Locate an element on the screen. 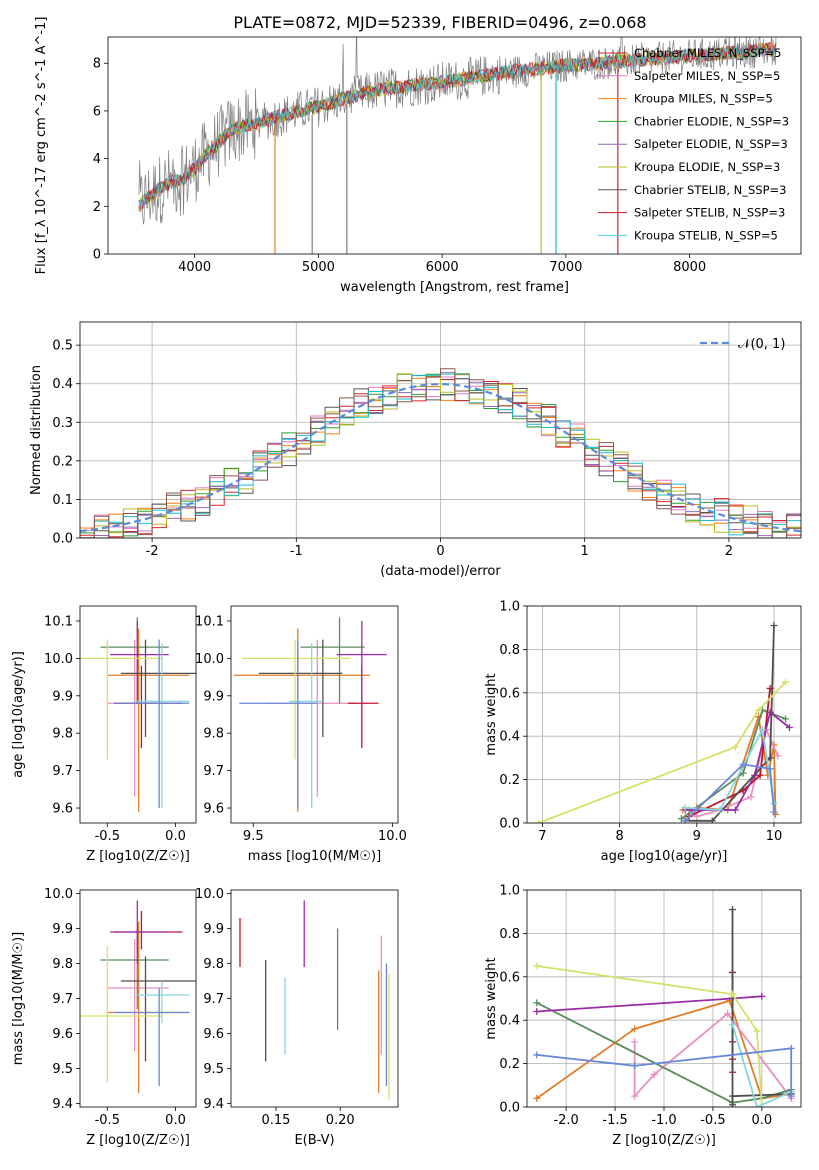 This screenshot has width=819, height=1170. legend-label: Chabrier ELODIE, N_SSP=3 is located at coordinates (711, 121).